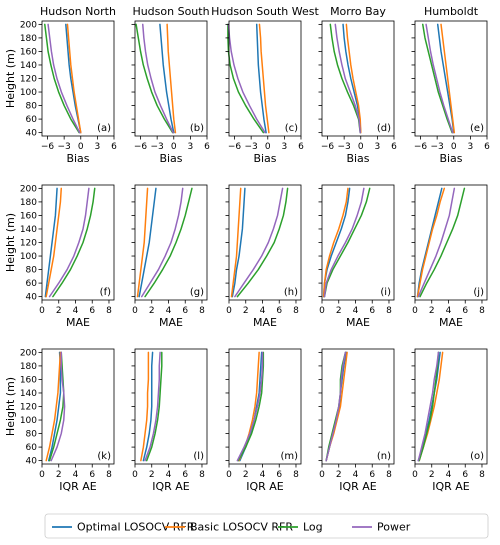 The height and width of the screenshot is (545, 500). What do you see at coordinates (241, 527) in the screenshot?
I see `legend-label: Basic LOSOCV RFR` at bounding box center [241, 527].